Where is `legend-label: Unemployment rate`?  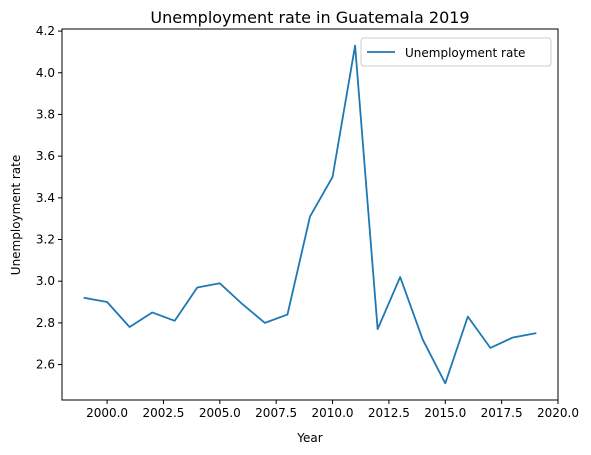 legend-label: Unemployment rate is located at coordinates (465, 53).